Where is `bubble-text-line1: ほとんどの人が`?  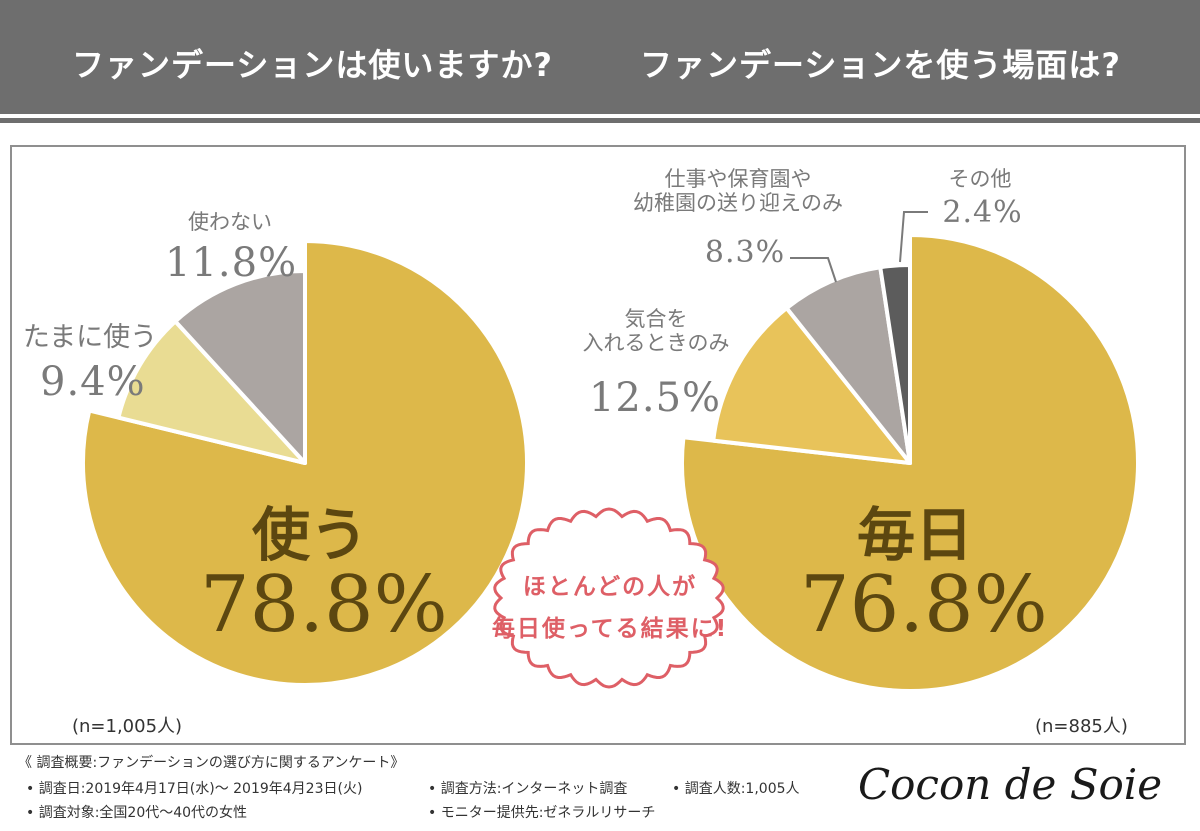 bubble-text-line1: ほとんどの人が is located at coordinates (610, 587).